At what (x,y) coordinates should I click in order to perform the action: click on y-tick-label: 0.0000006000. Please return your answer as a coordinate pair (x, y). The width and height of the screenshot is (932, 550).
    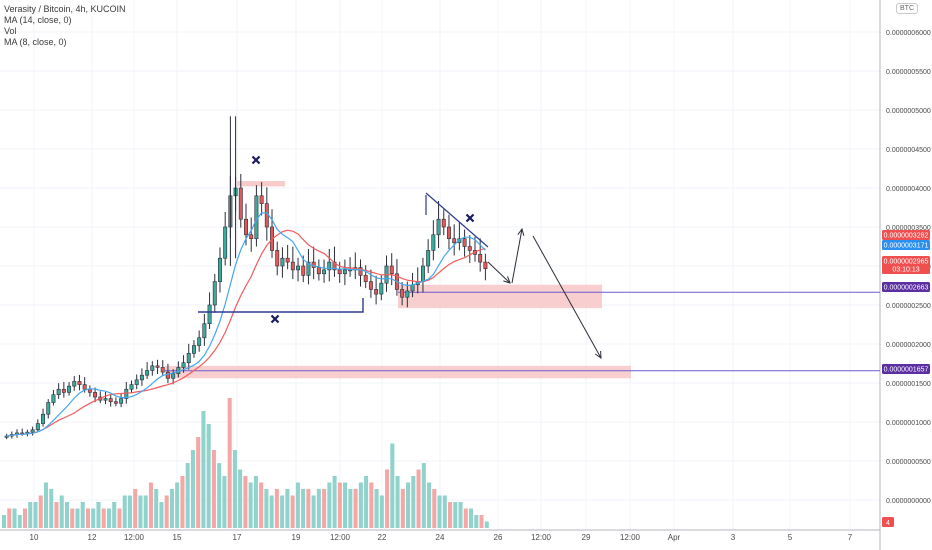
    Looking at the image, I should click on (908, 33).